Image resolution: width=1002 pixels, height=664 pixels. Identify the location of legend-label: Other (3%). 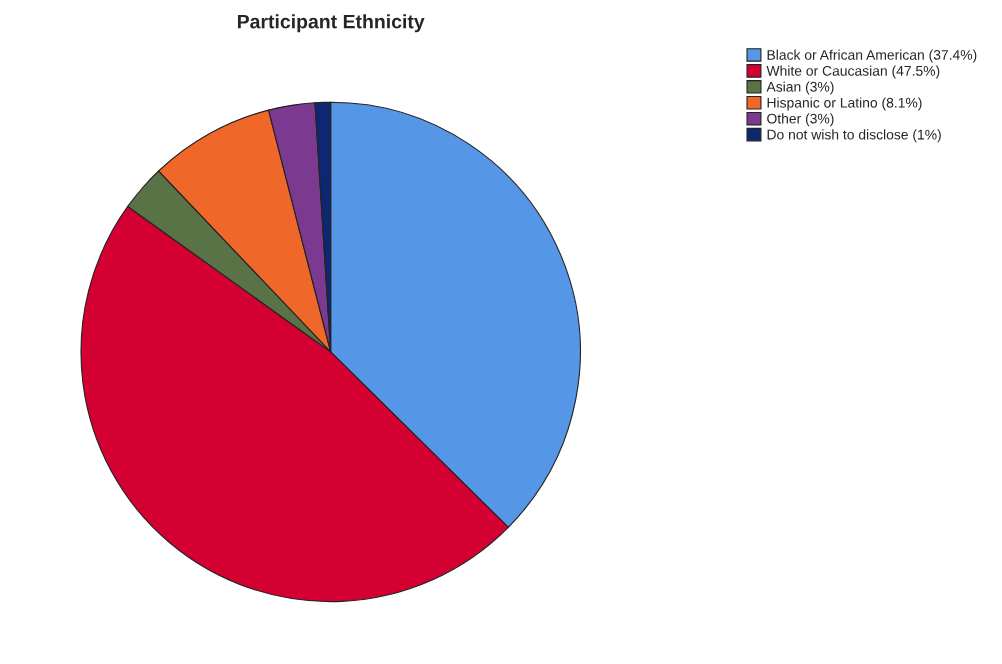
(800, 120).